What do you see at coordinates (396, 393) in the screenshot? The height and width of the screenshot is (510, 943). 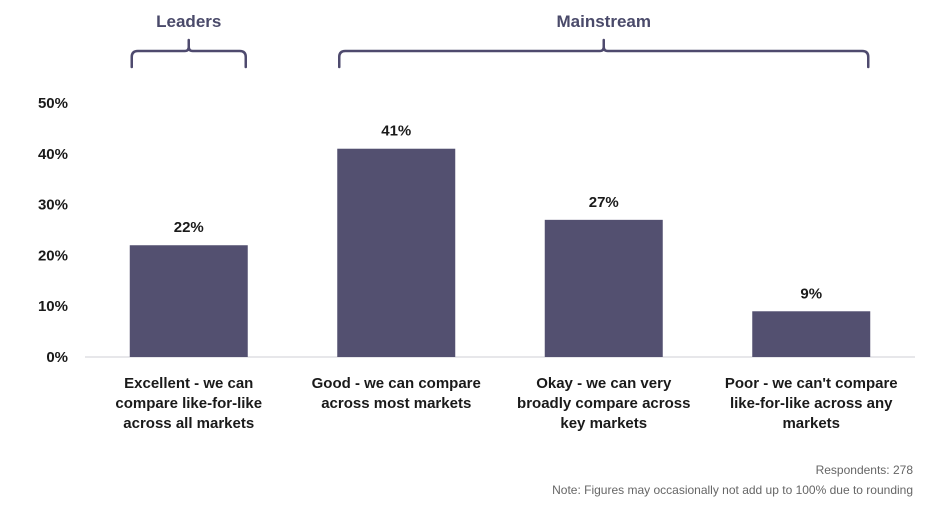 I see `category-label: Good - we can compare across most markets` at bounding box center [396, 393].